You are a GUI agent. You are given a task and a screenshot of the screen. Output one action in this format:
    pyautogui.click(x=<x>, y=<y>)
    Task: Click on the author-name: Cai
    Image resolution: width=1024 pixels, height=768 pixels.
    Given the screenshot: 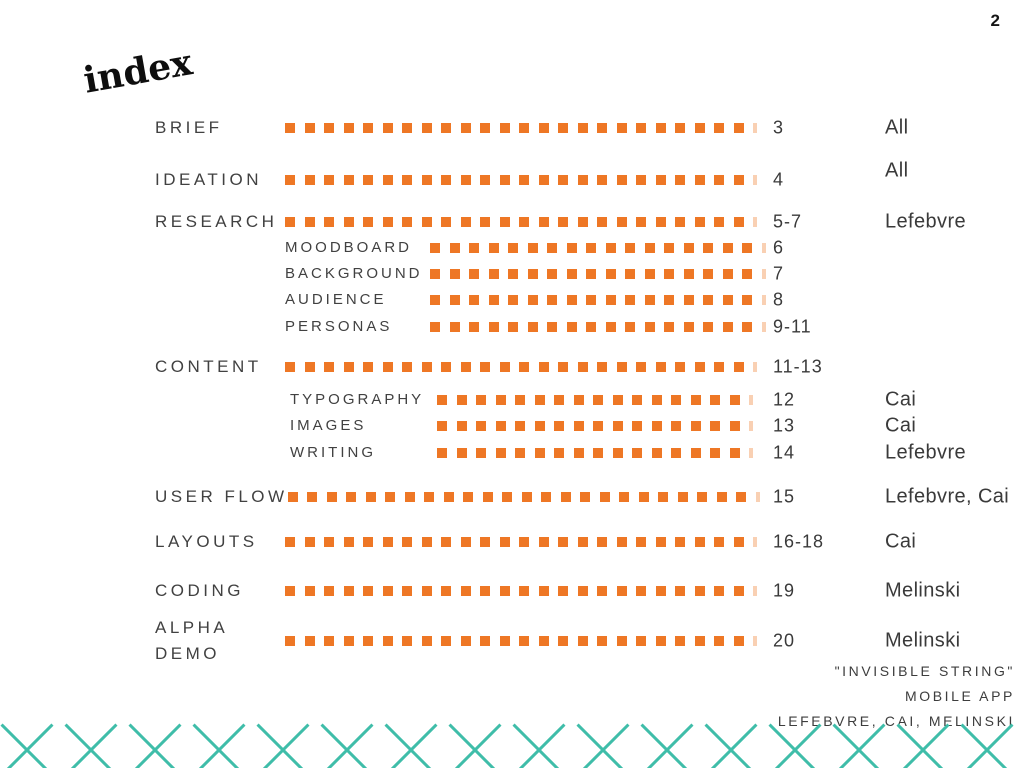 What is the action you would take?
    pyautogui.click(x=901, y=399)
    